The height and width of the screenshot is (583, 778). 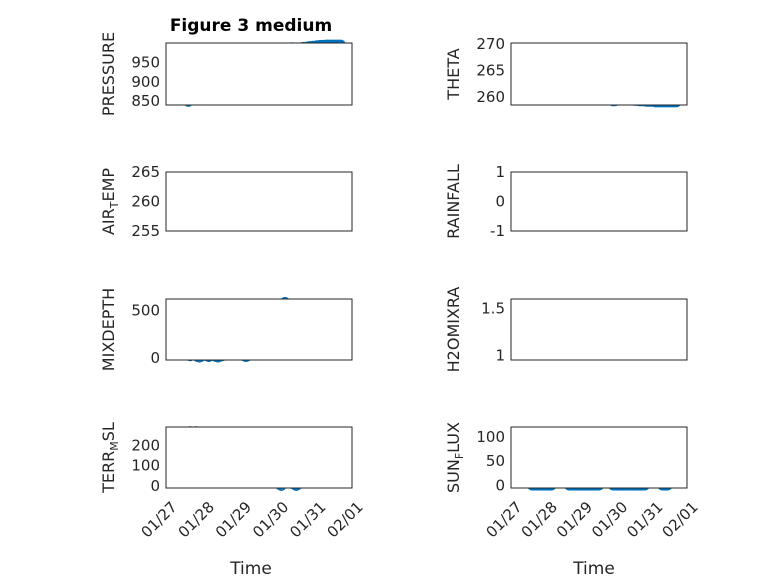 I want to click on axes-rainfall: -1 0 1 RAINFALL, so click(x=566, y=201).